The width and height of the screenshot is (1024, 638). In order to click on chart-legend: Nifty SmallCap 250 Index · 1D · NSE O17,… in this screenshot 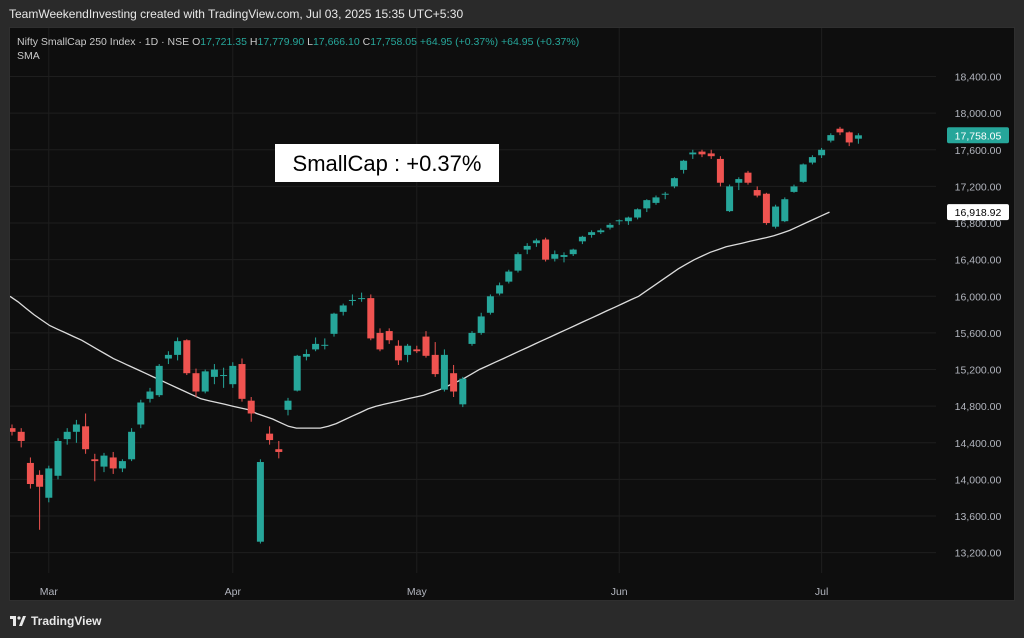, I will do `click(298, 49)`.